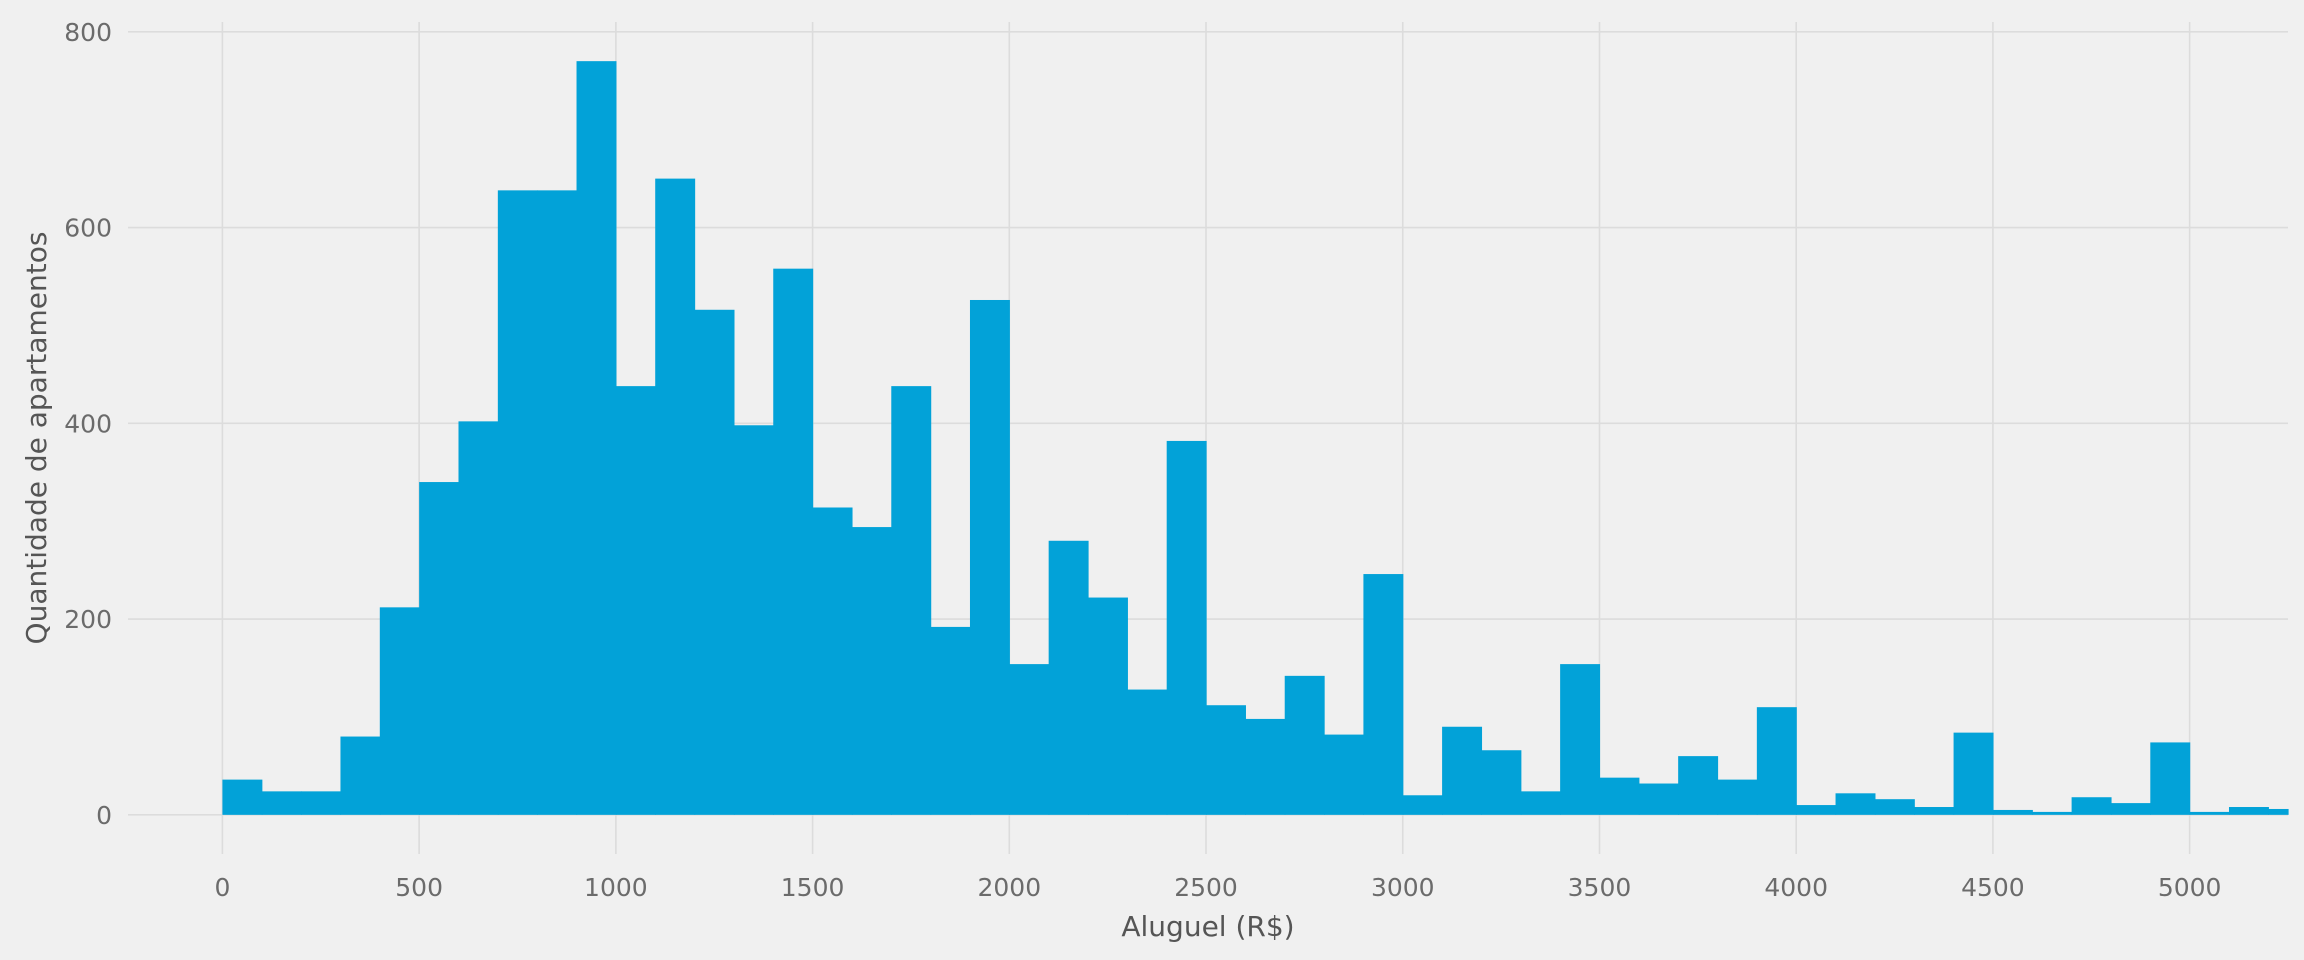 The image size is (2304, 960). Describe the element at coordinates (1206, 887) in the screenshot. I see `x-tick-label: 2500` at that location.